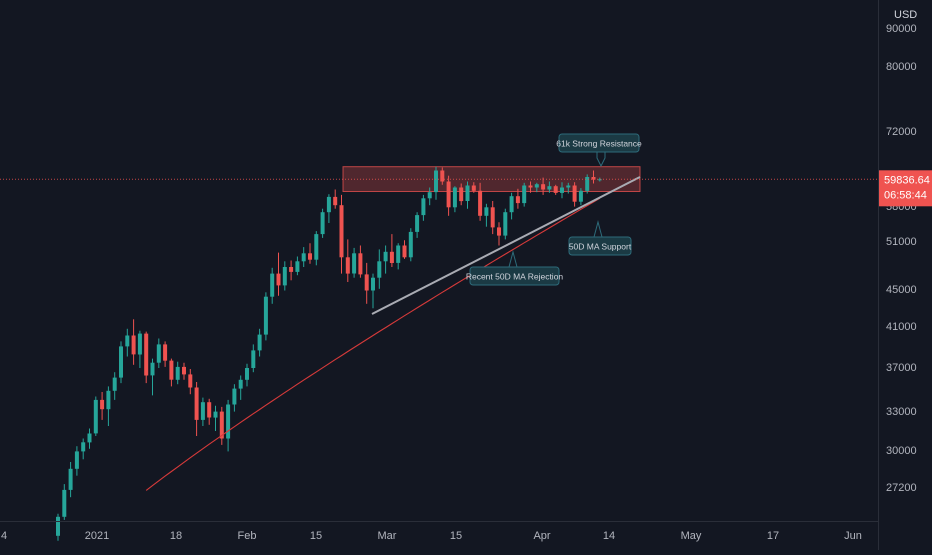 This screenshot has height=555, width=932. I want to click on price-tick-label: 27200, so click(901, 488).